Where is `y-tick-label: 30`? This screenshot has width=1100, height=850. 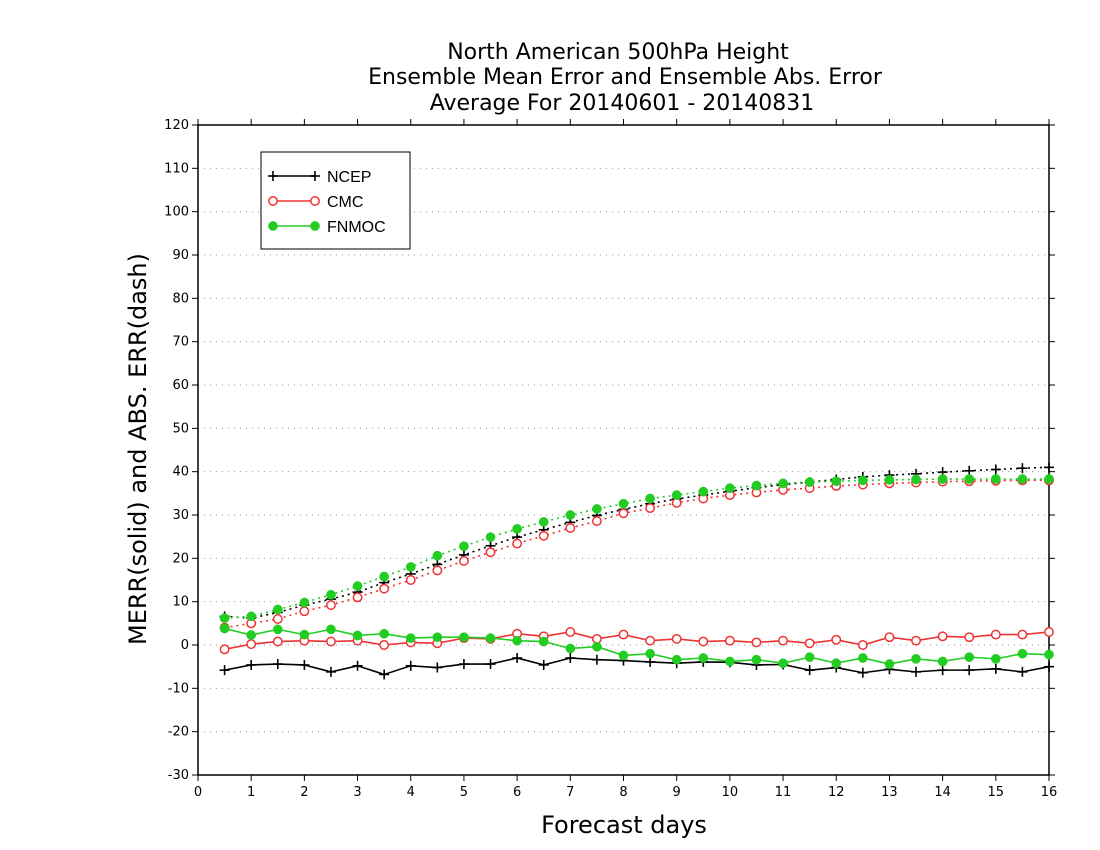 y-tick-label: 30 is located at coordinates (180, 515).